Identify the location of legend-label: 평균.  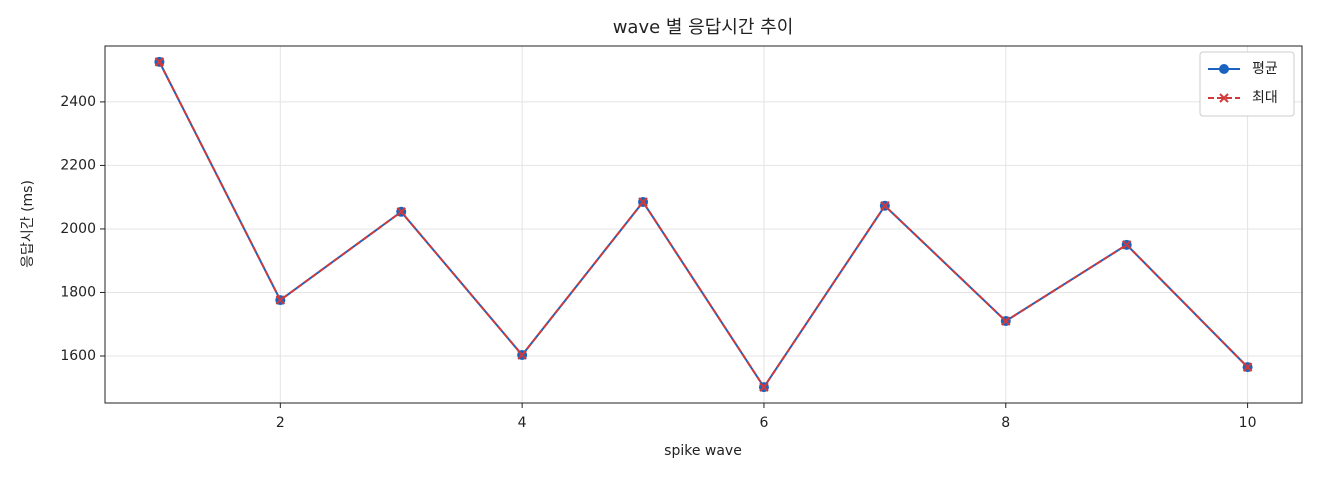
(1265, 69).